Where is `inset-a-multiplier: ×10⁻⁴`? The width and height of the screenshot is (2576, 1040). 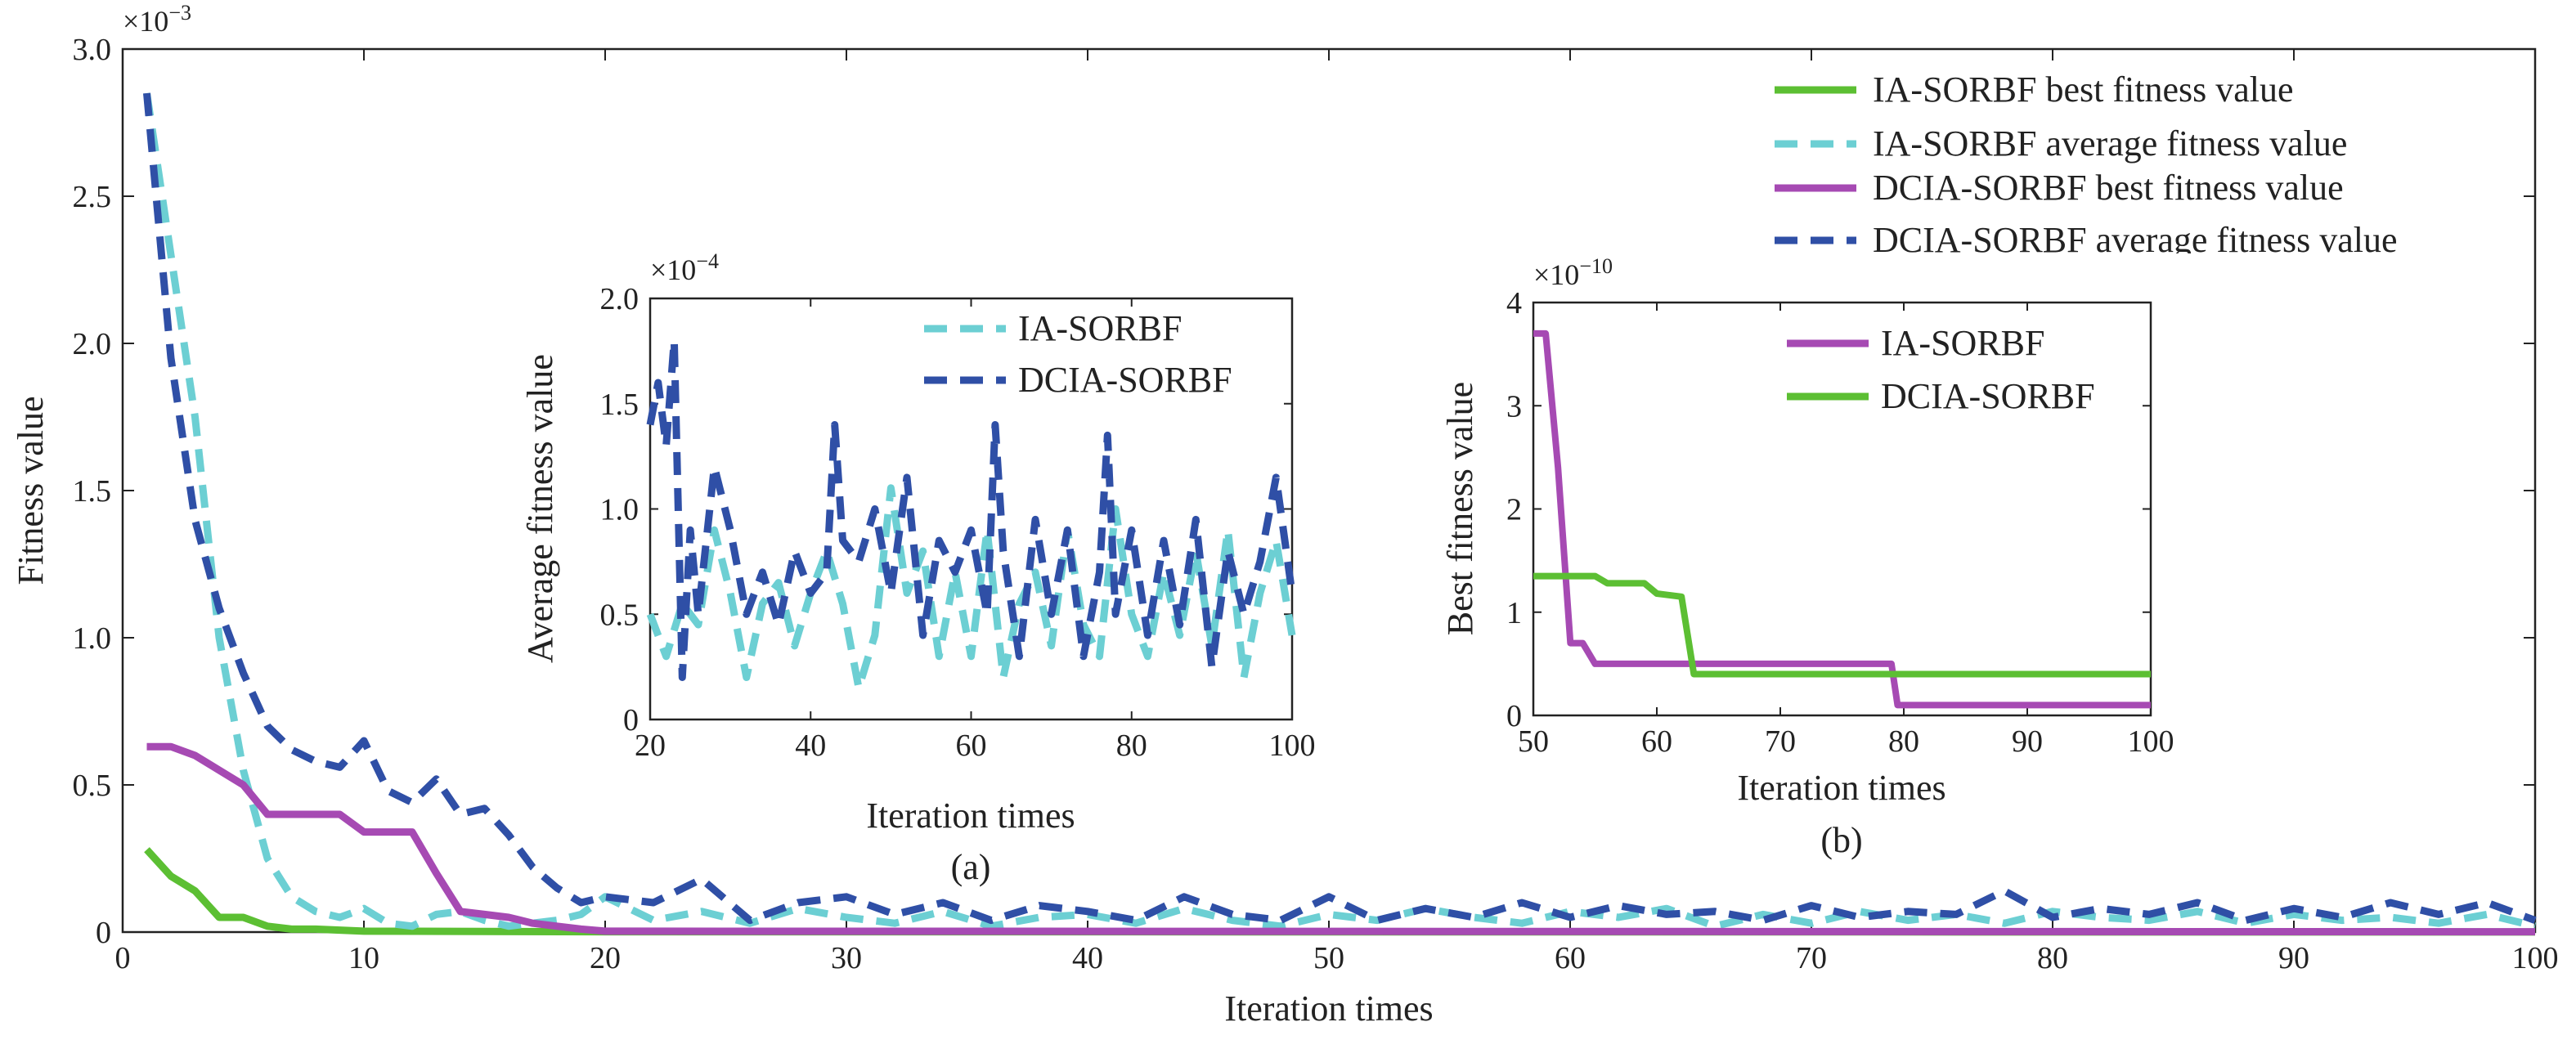 inset-a-multiplier: ×10⁻⁴ is located at coordinates (684, 268).